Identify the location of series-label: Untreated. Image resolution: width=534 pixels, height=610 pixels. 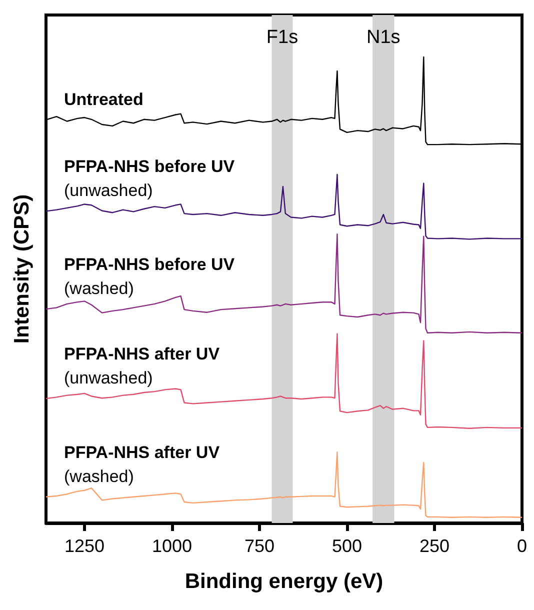
(104, 99).